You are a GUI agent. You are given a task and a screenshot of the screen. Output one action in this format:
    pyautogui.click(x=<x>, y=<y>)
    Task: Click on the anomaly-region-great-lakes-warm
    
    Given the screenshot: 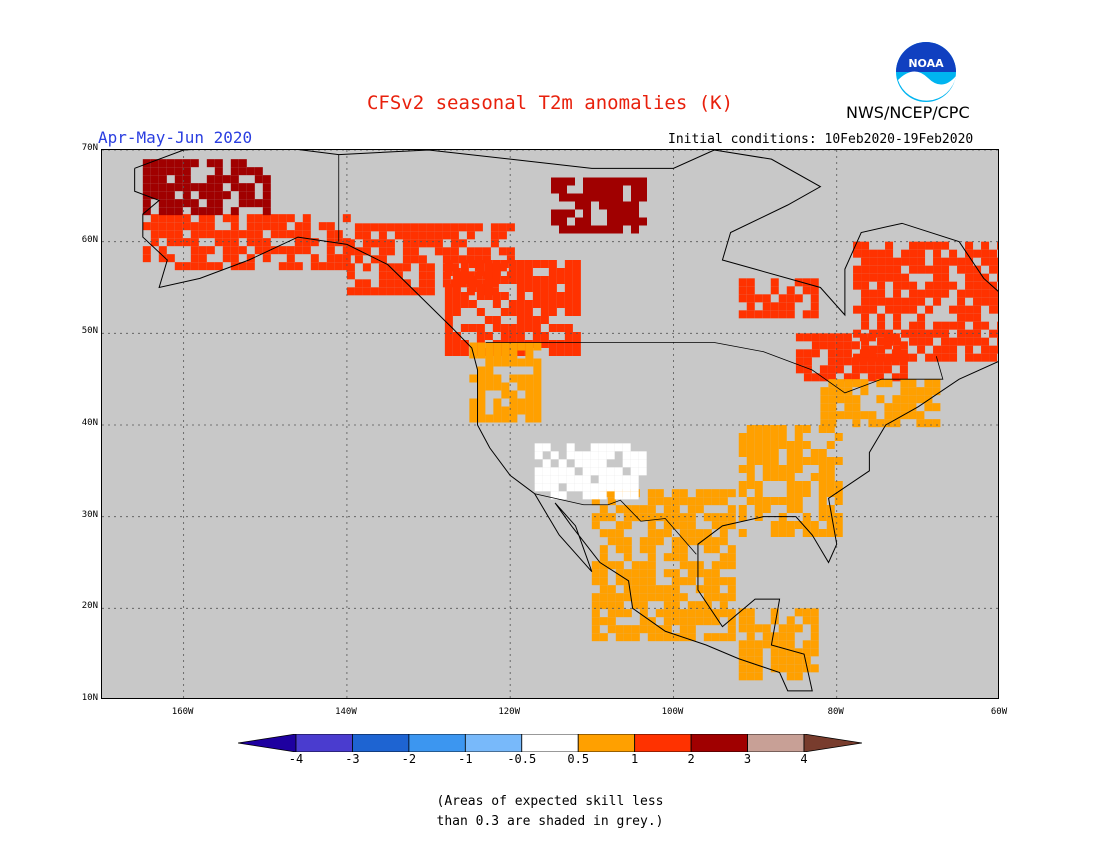 What is the action you would take?
    pyautogui.click(x=851, y=357)
    